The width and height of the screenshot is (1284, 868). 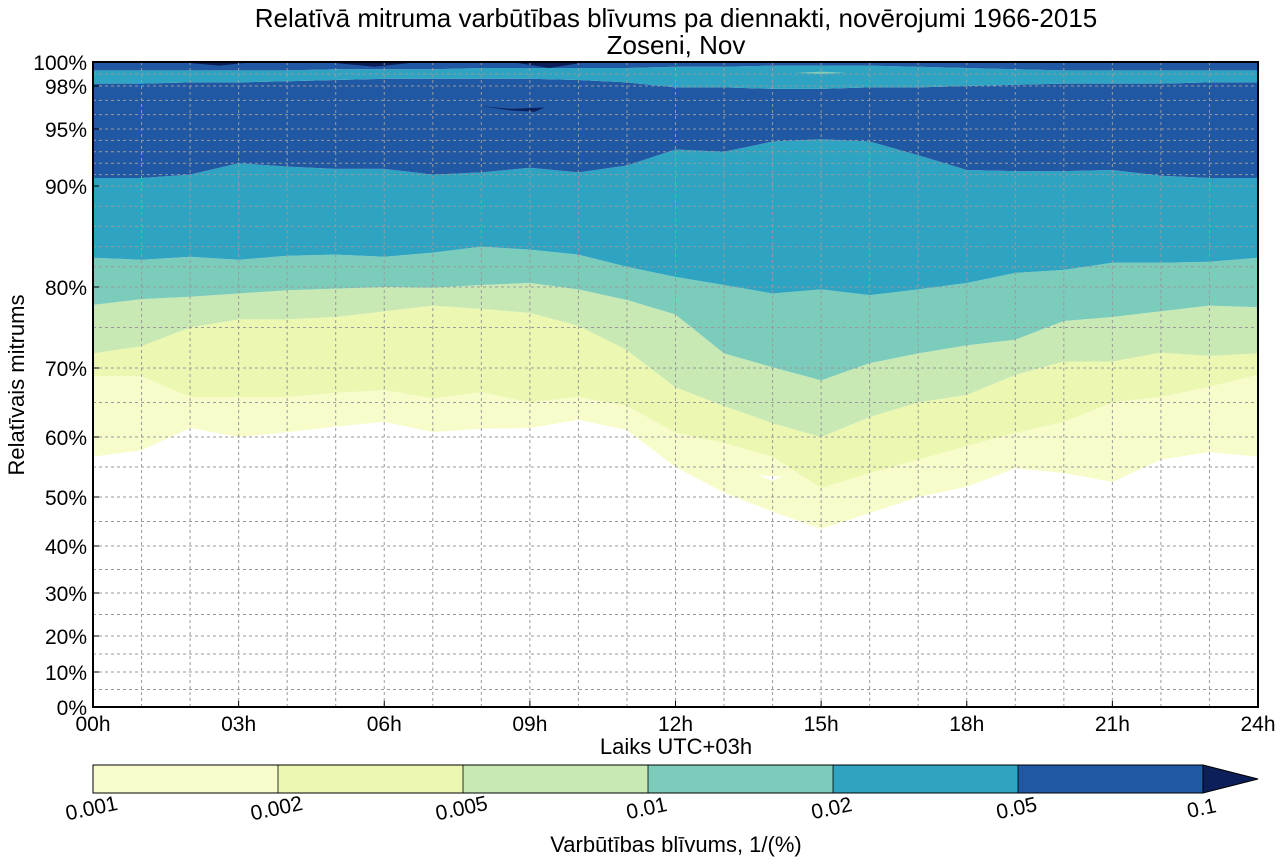 I want to click on contour-region-0.01-0.02, so click(x=821, y=72).